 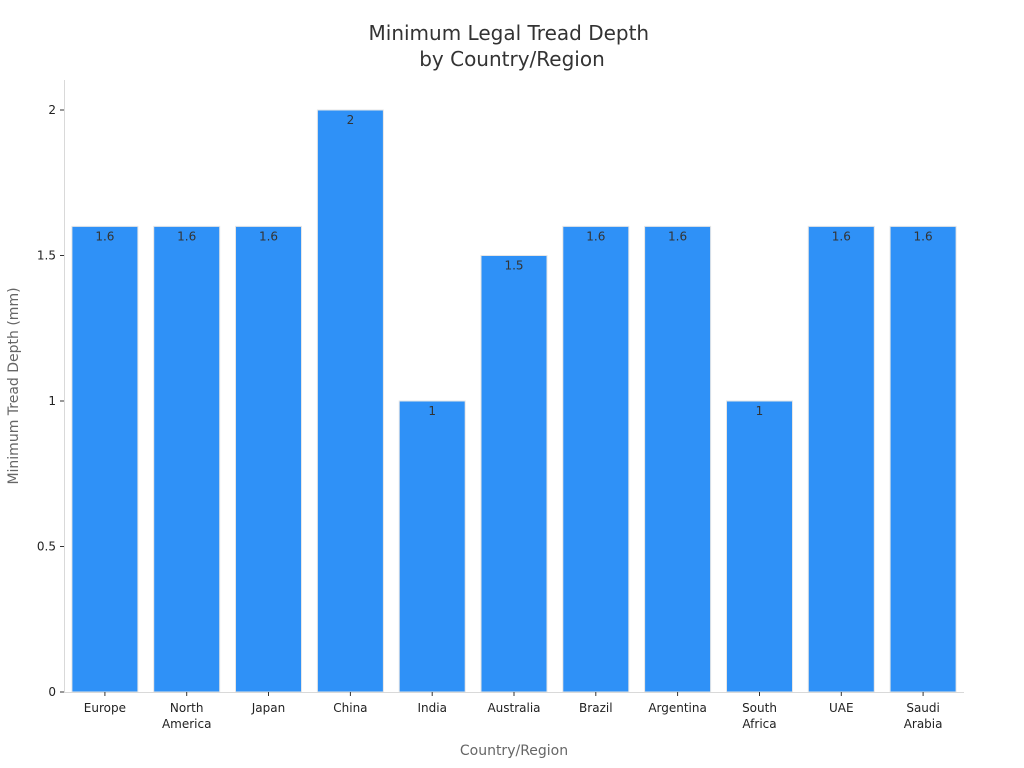 I want to click on x-tick-label-line: India, so click(x=431, y=708).